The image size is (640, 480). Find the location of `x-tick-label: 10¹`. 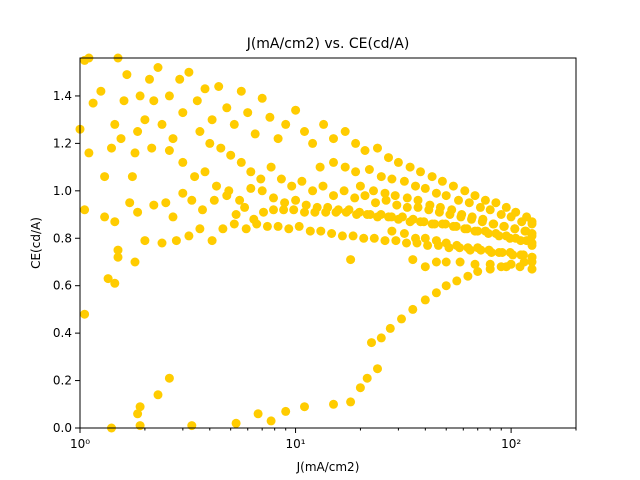

x-tick-label: 10¹ is located at coordinates (296, 444).